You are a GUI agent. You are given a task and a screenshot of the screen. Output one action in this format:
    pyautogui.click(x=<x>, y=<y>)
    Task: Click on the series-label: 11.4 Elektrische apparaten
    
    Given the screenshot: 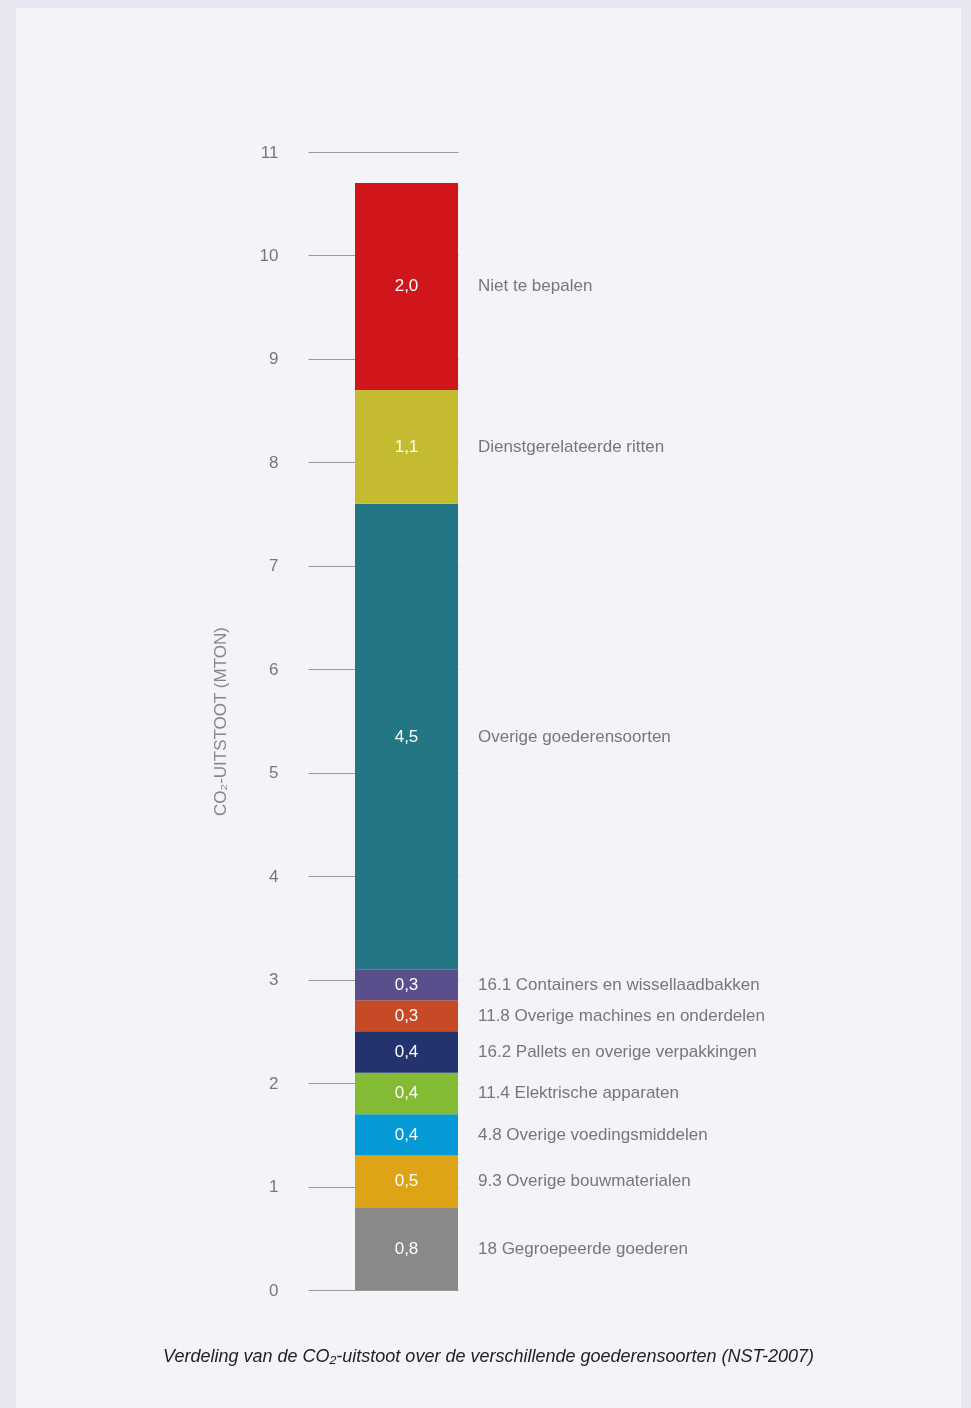 What is the action you would take?
    pyautogui.click(x=578, y=1093)
    